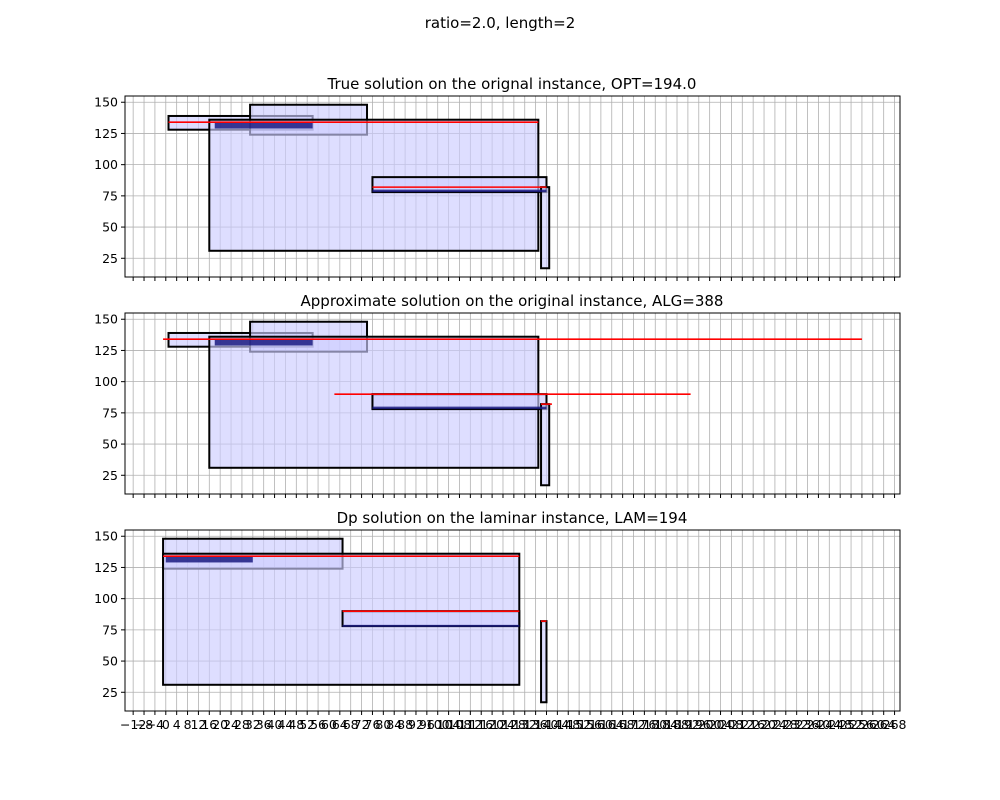 The height and width of the screenshot is (800, 1000). I want to click on x-tick-label: 144, so click(557, 724).